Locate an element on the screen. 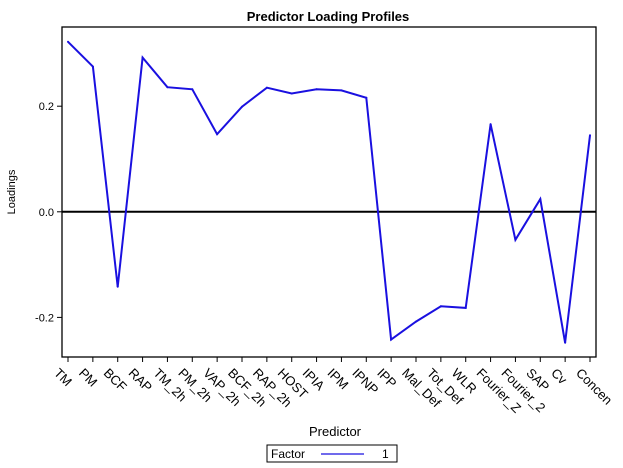  x-tick-label: IPM is located at coordinates (338, 378).